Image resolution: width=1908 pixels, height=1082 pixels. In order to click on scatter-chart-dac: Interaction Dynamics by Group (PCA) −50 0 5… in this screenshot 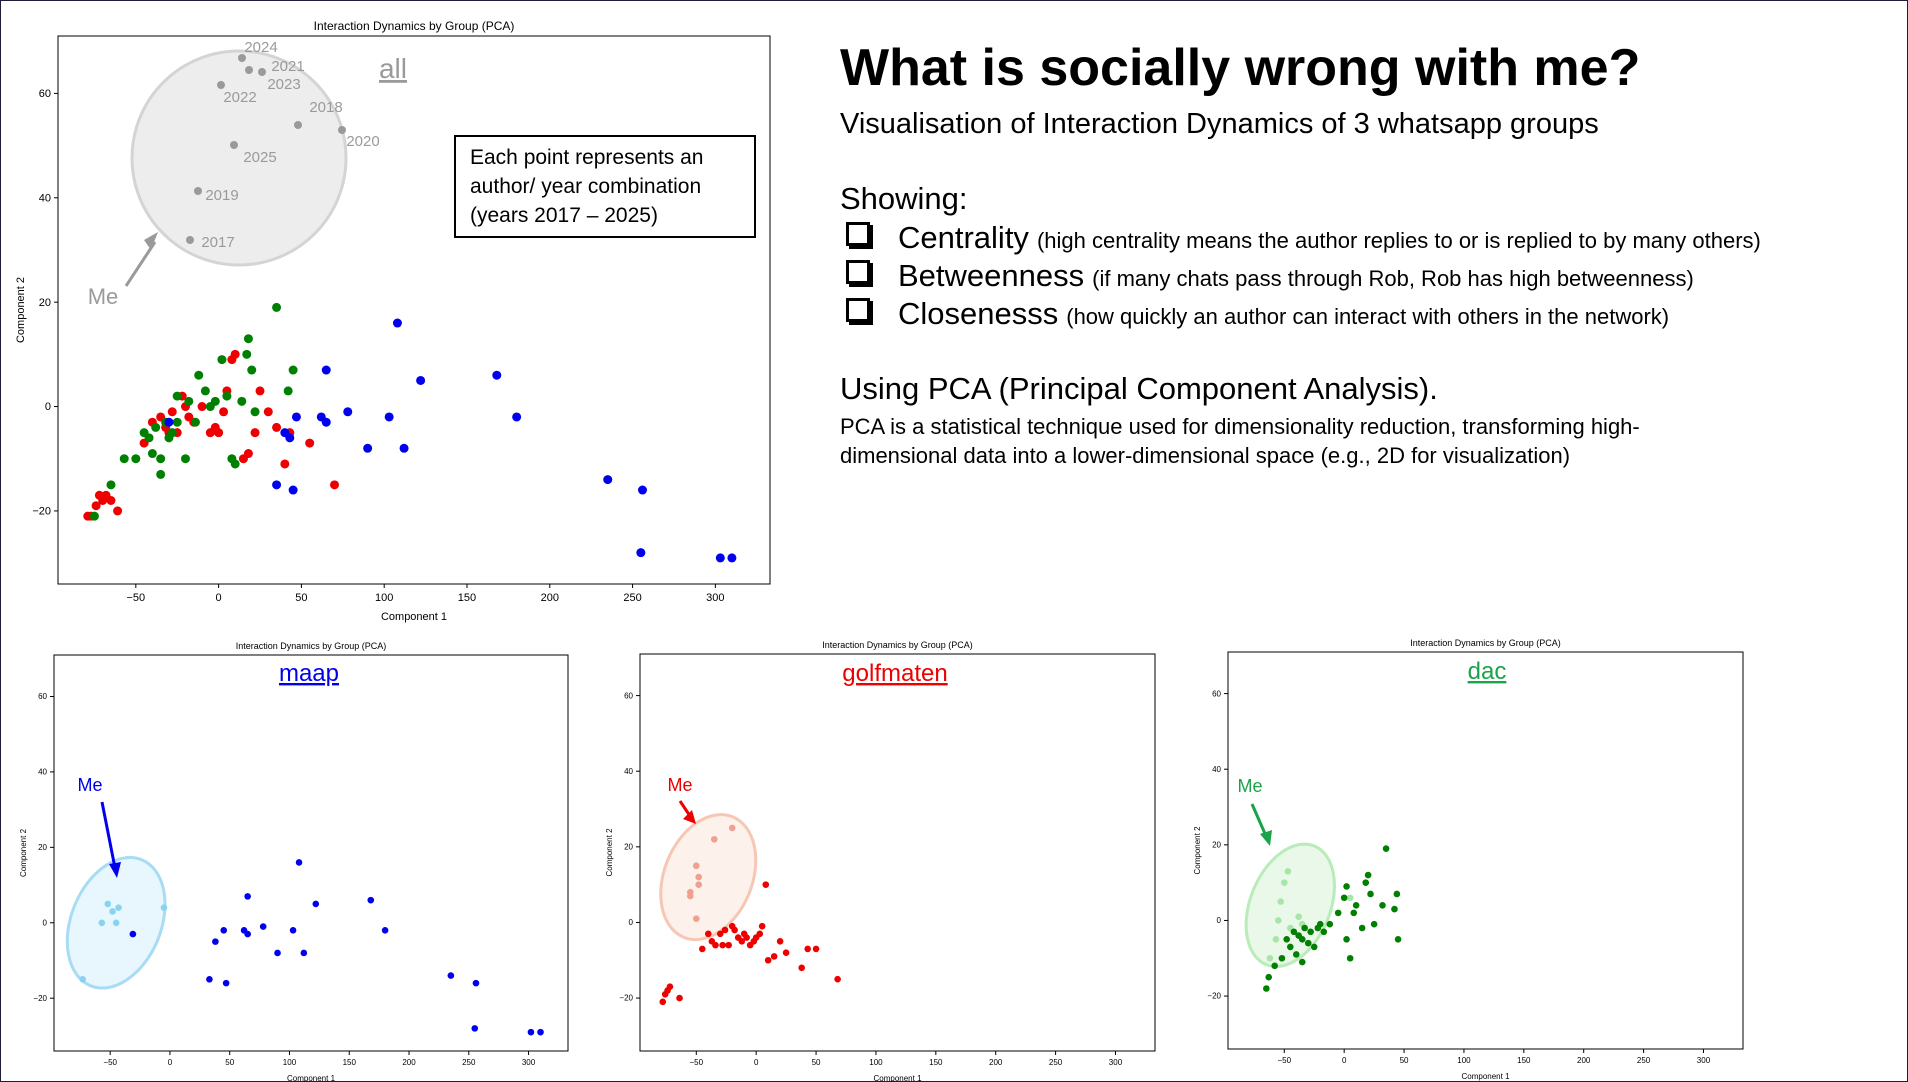, I will do `click(1468, 859)`.